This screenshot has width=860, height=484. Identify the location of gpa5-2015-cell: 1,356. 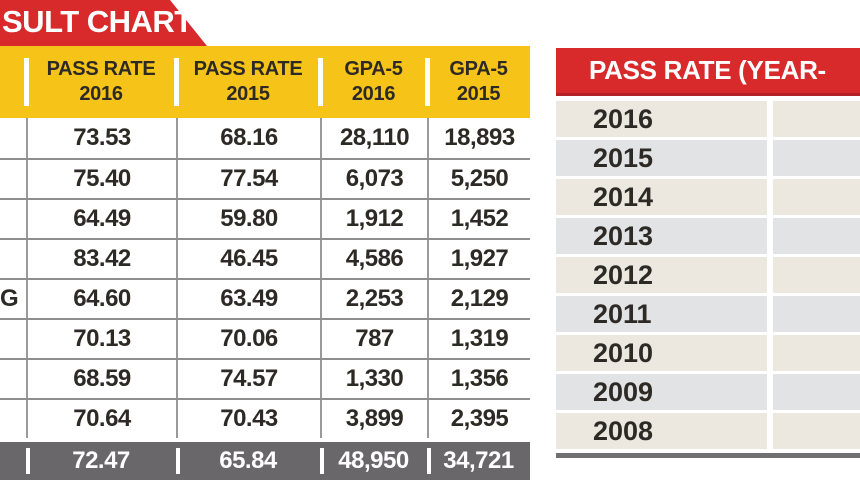
(478, 379).